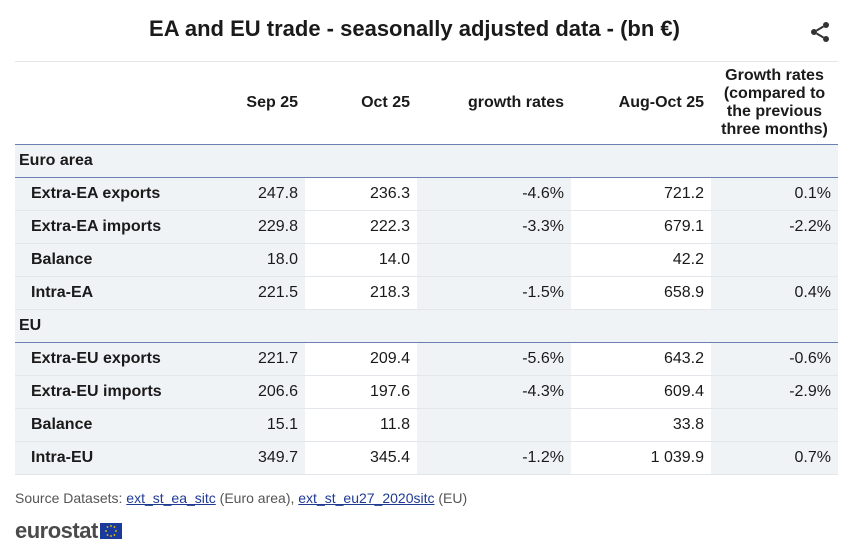 The height and width of the screenshot is (556, 859). I want to click on table-cell: -4.3%, so click(494, 392).